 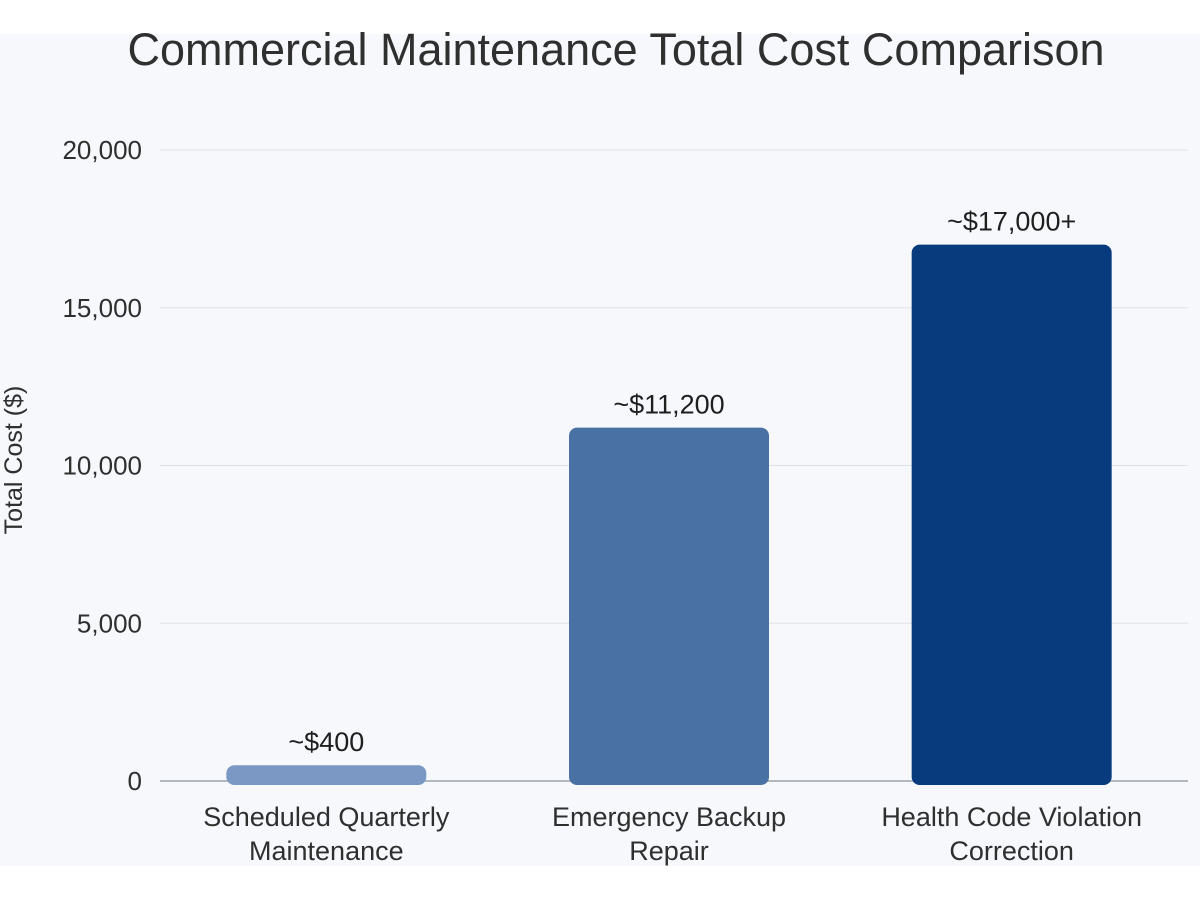 I want to click on y-tick-label: 5,000, so click(x=109, y=623).